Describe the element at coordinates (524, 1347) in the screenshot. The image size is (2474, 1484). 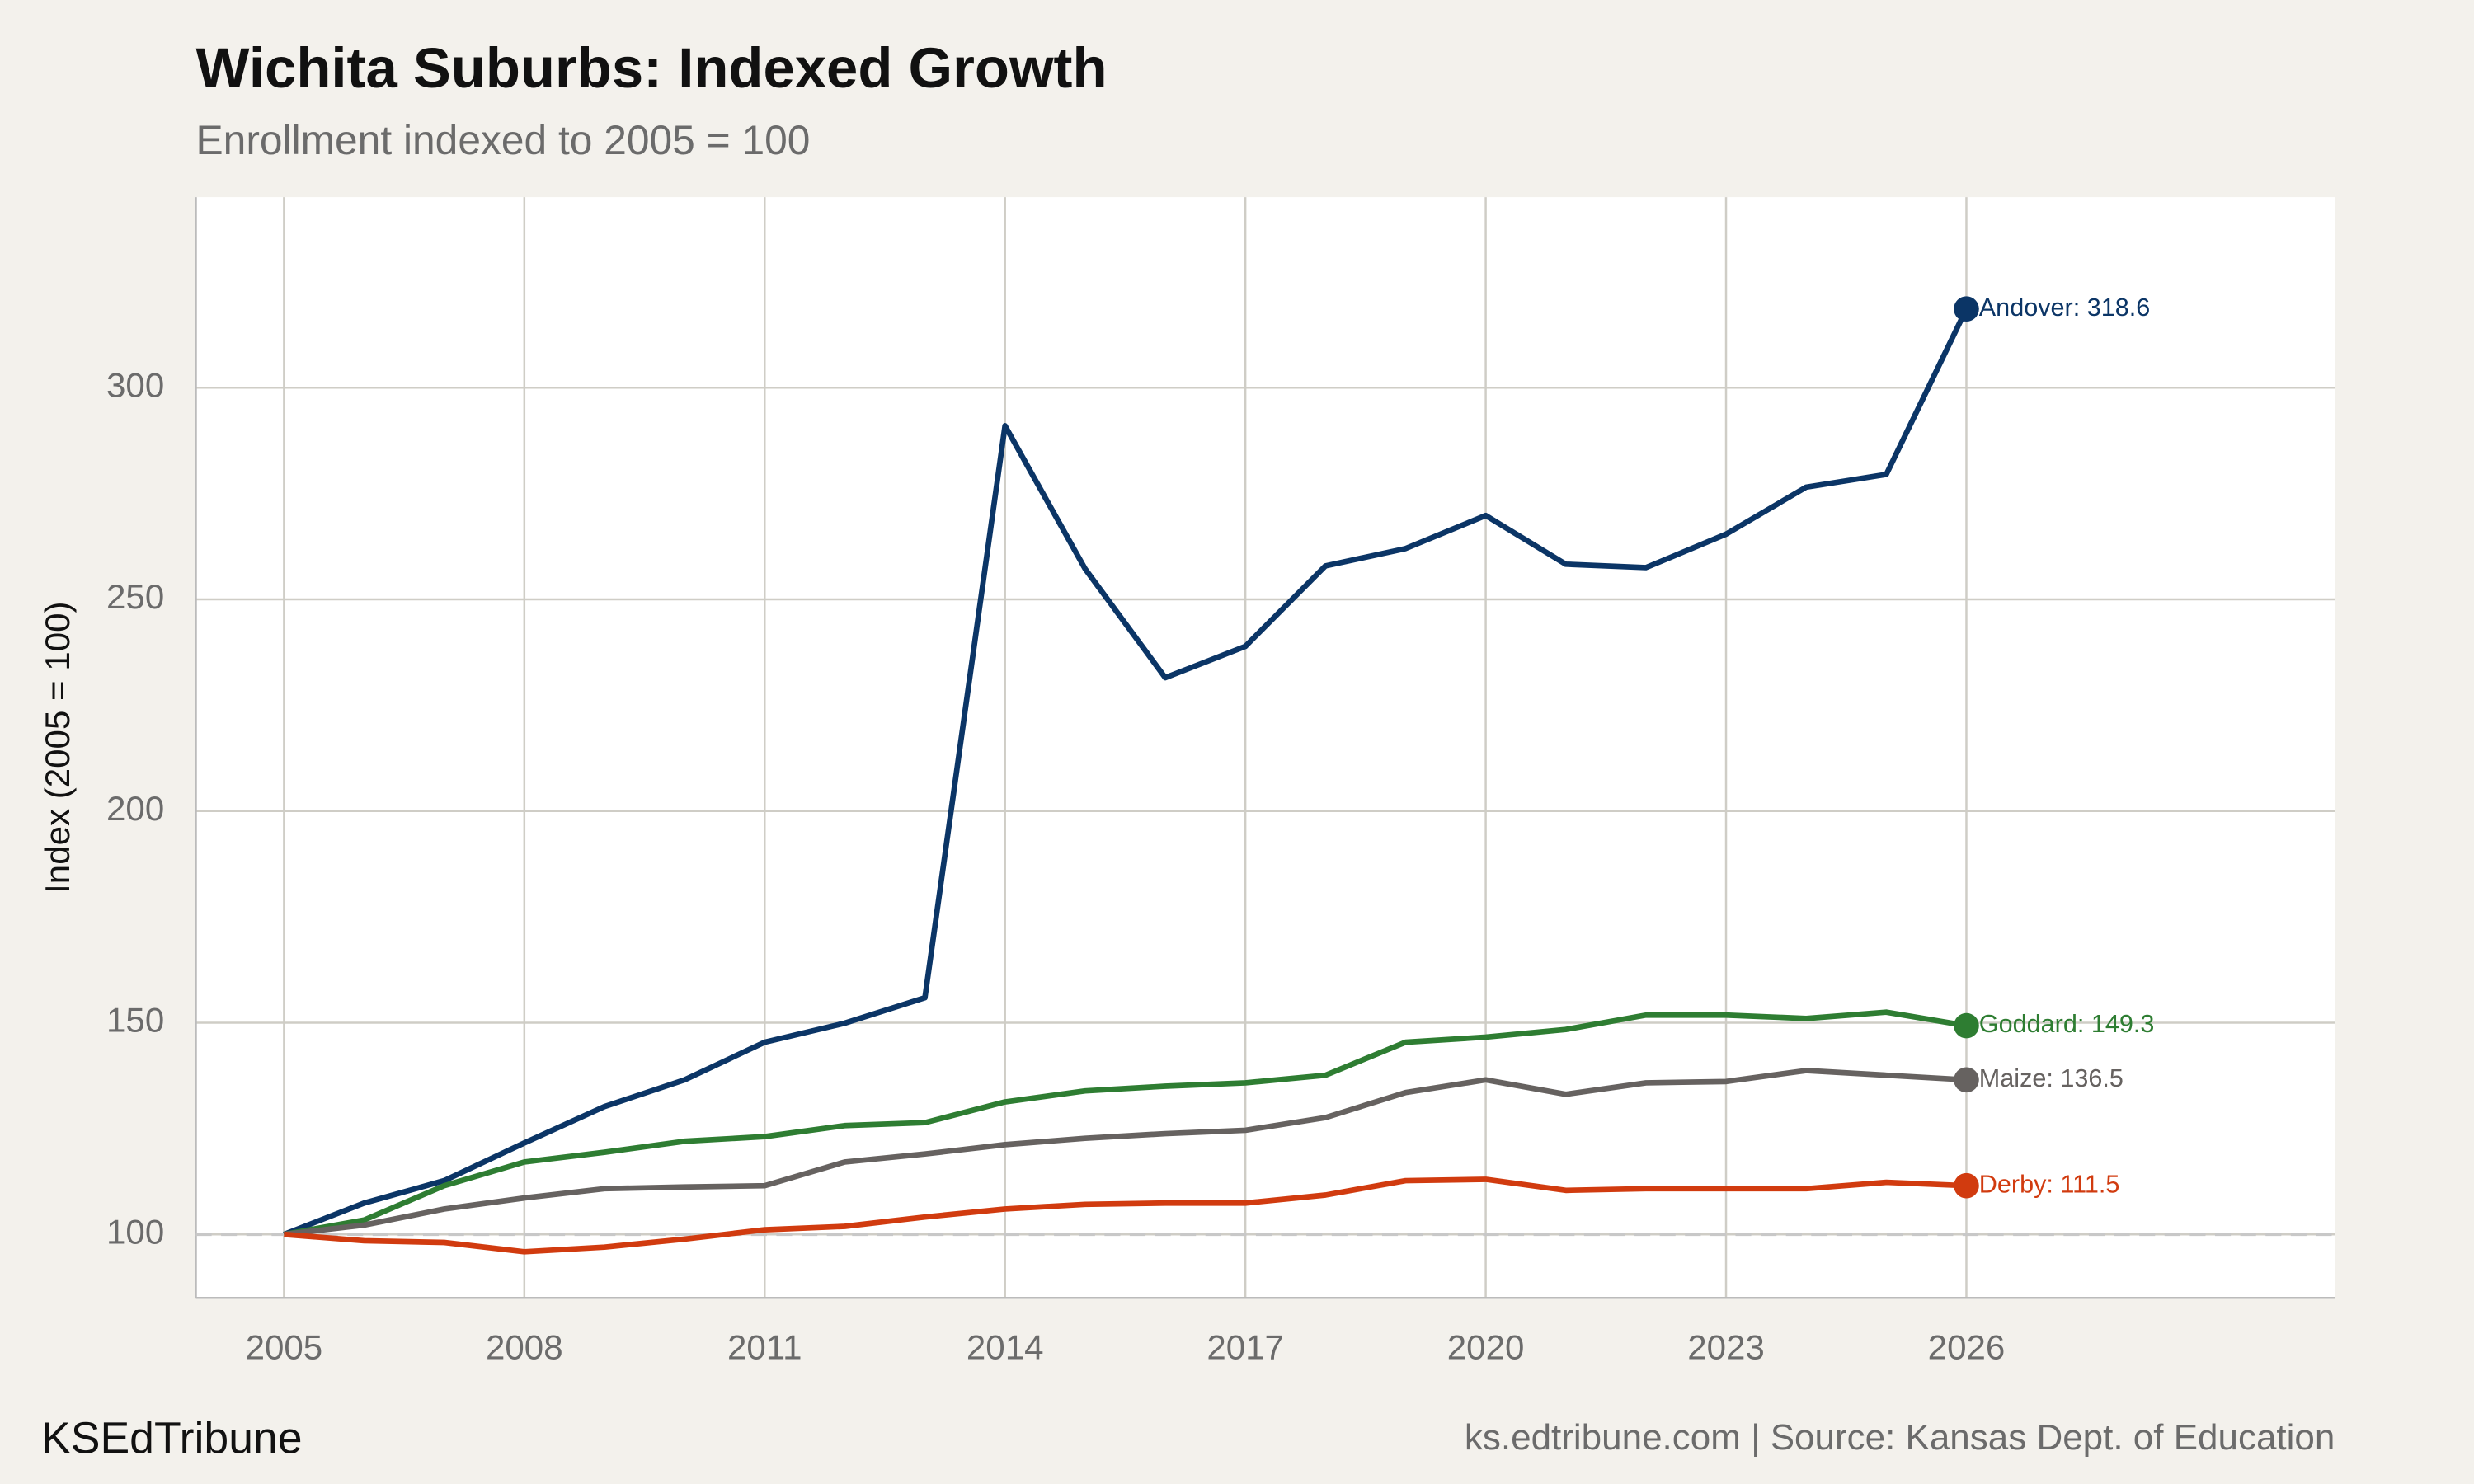
I see `x-tick-label: 2008` at that location.